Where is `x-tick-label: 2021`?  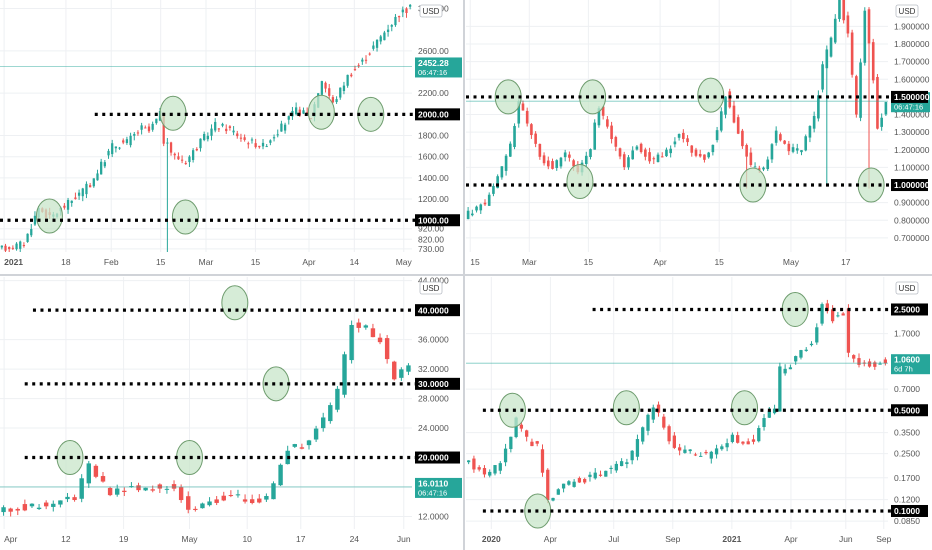
x-tick-label: 2021 is located at coordinates (13, 262).